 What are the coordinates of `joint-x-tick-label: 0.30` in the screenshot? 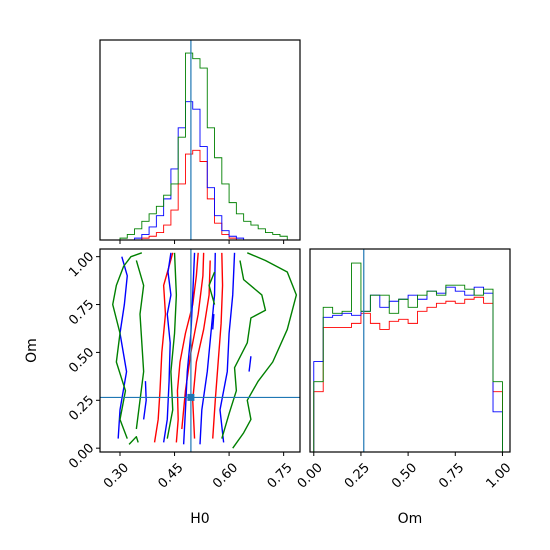 It's located at (116, 475).